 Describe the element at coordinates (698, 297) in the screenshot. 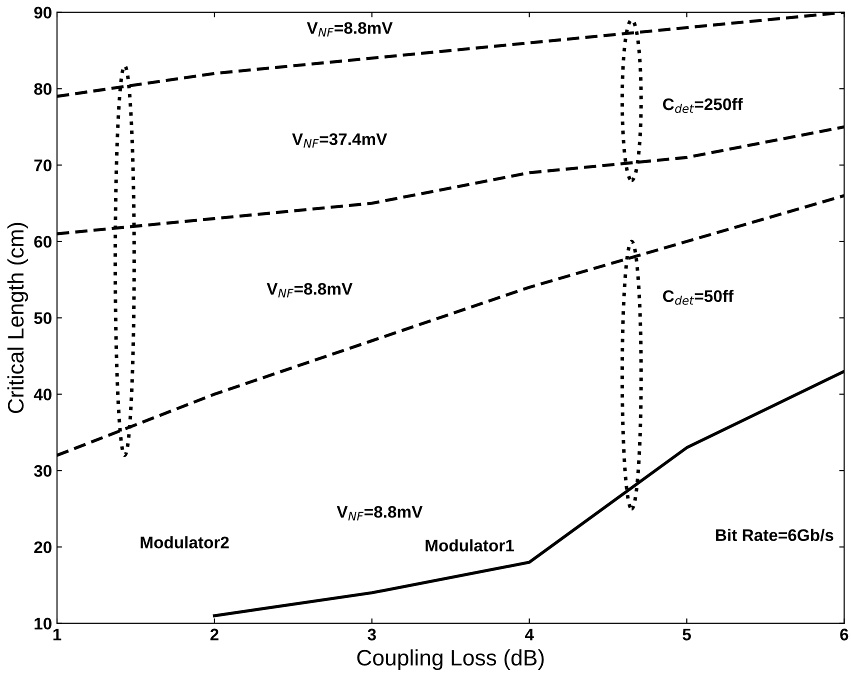

I see `annotation: C$_{det}$=50ff` at that location.